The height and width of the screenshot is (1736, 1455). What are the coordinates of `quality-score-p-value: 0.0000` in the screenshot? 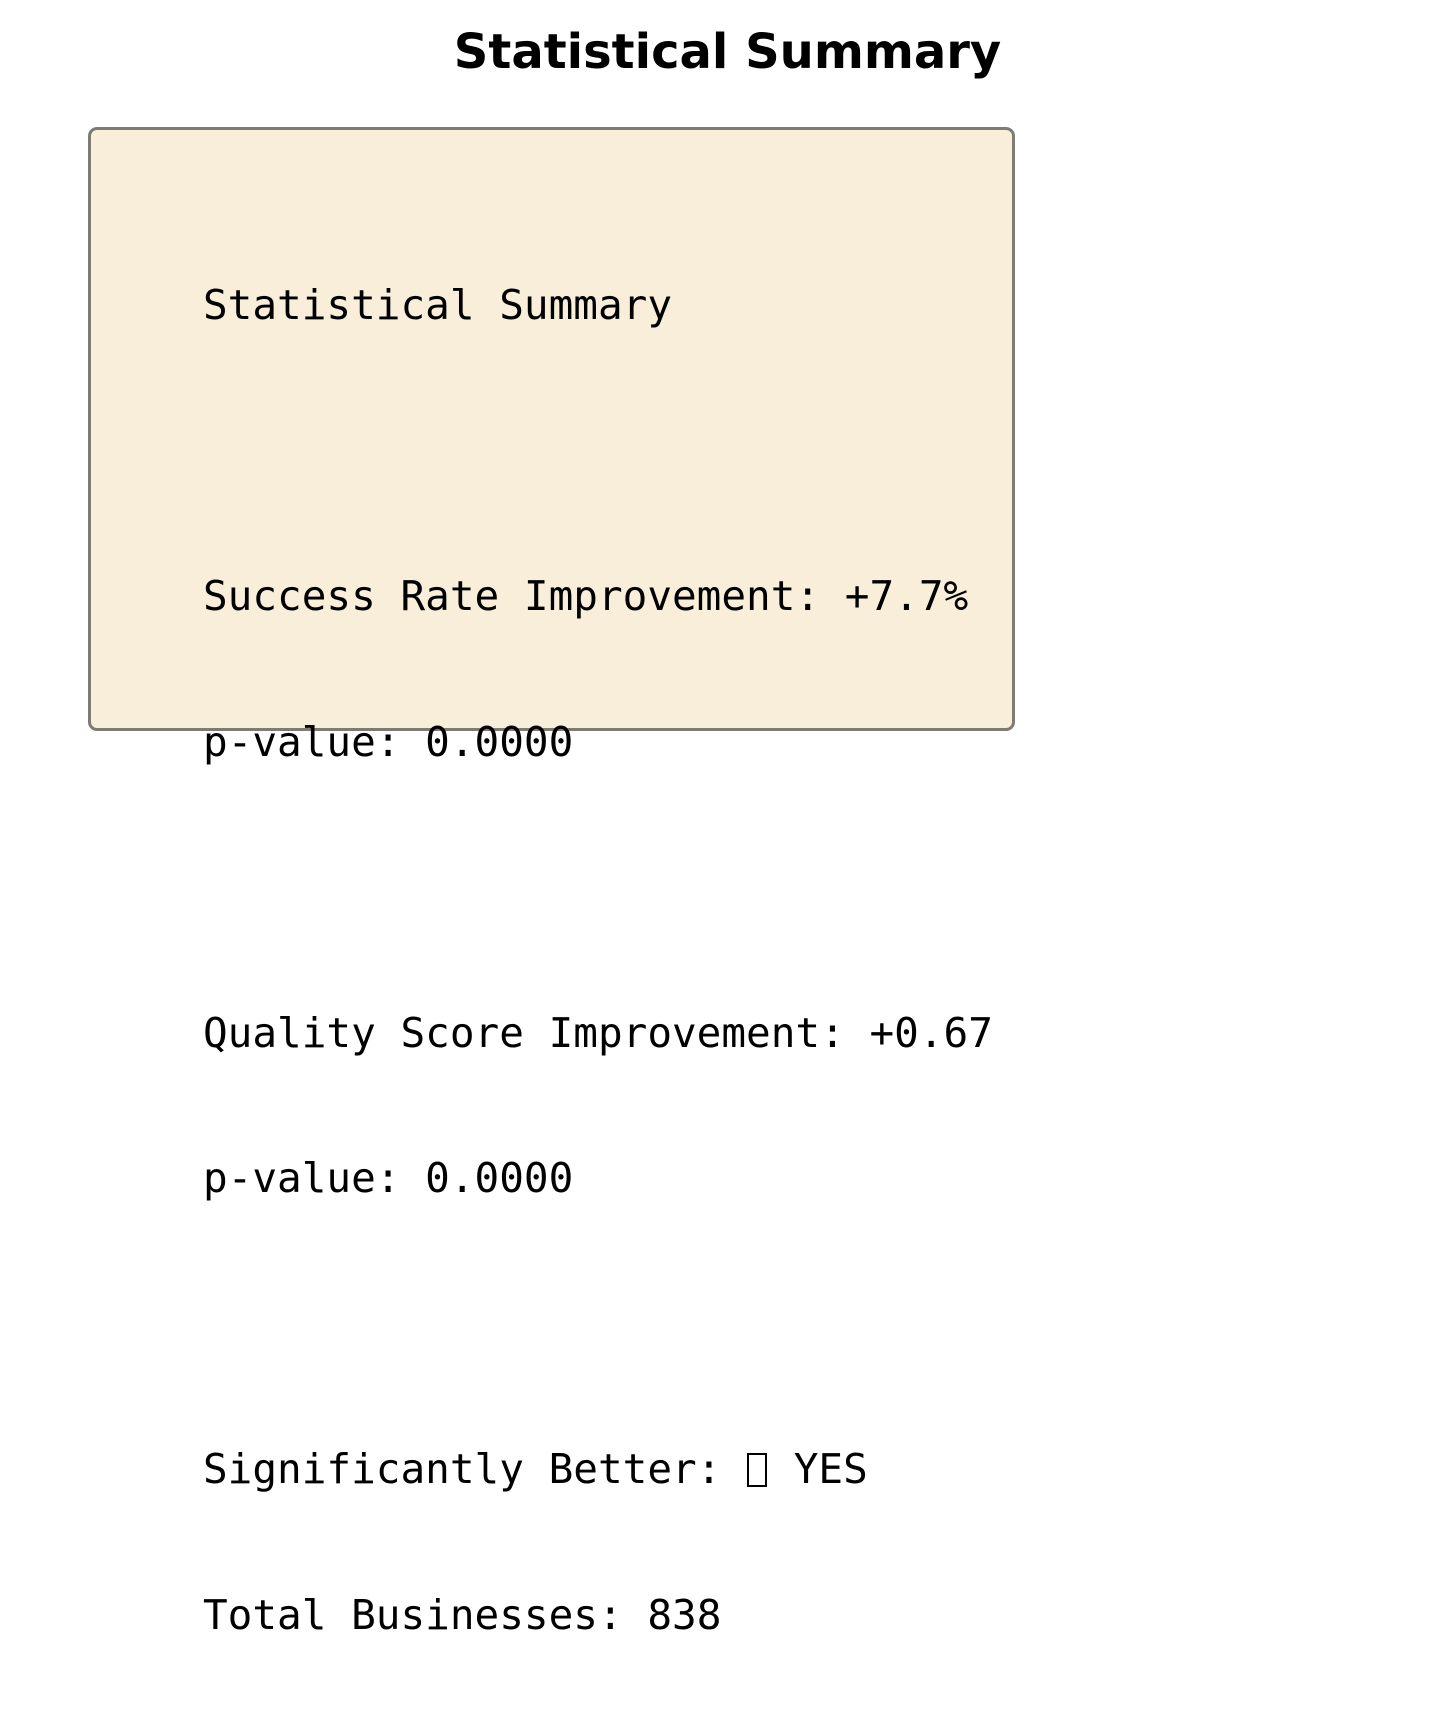 It's located at (499, 1178).